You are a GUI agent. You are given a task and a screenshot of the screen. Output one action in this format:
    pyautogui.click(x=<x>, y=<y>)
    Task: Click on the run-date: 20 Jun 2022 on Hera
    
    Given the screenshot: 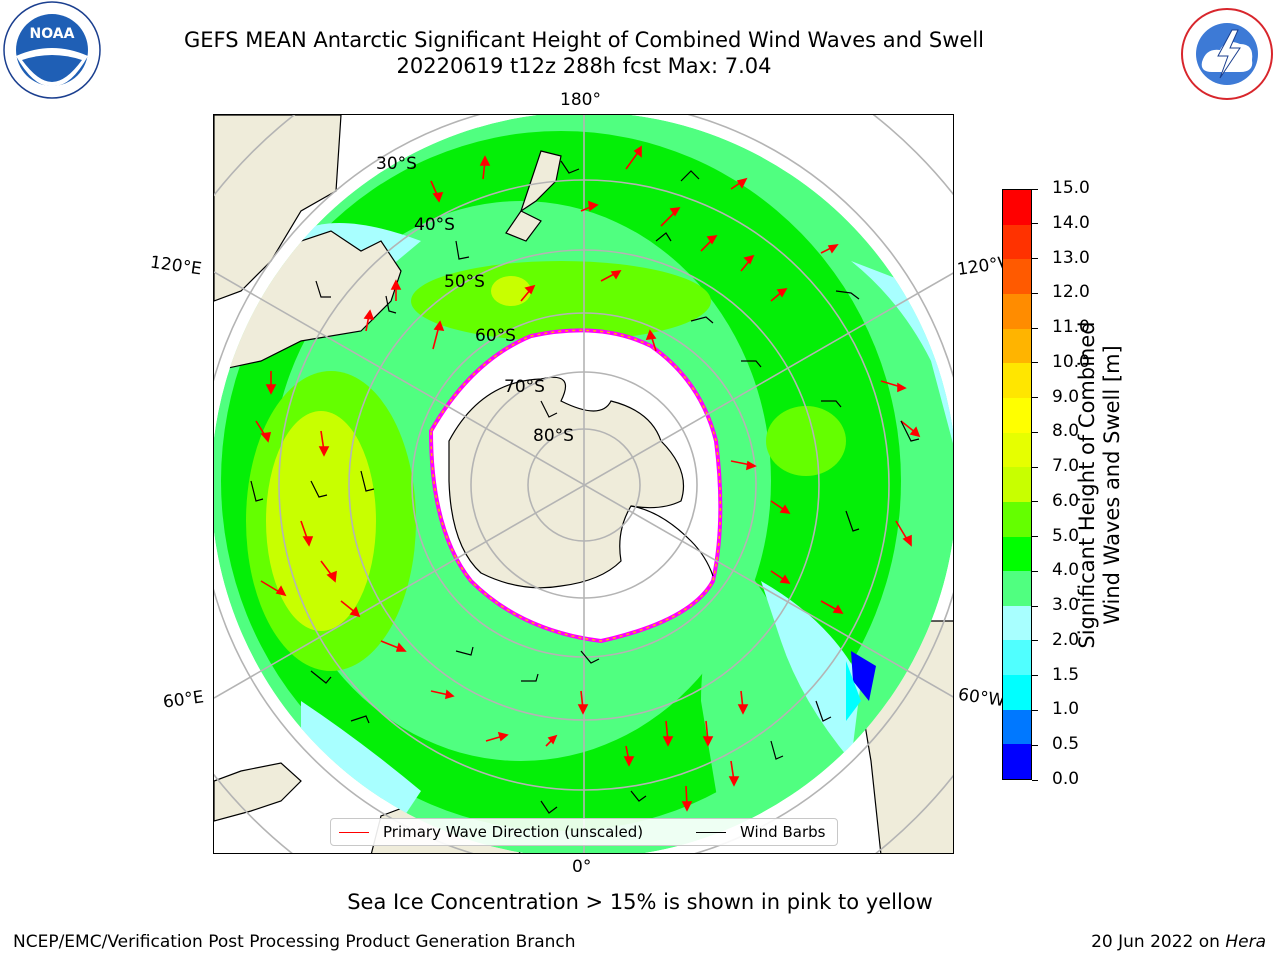 What is the action you would take?
    pyautogui.click(x=1178, y=942)
    